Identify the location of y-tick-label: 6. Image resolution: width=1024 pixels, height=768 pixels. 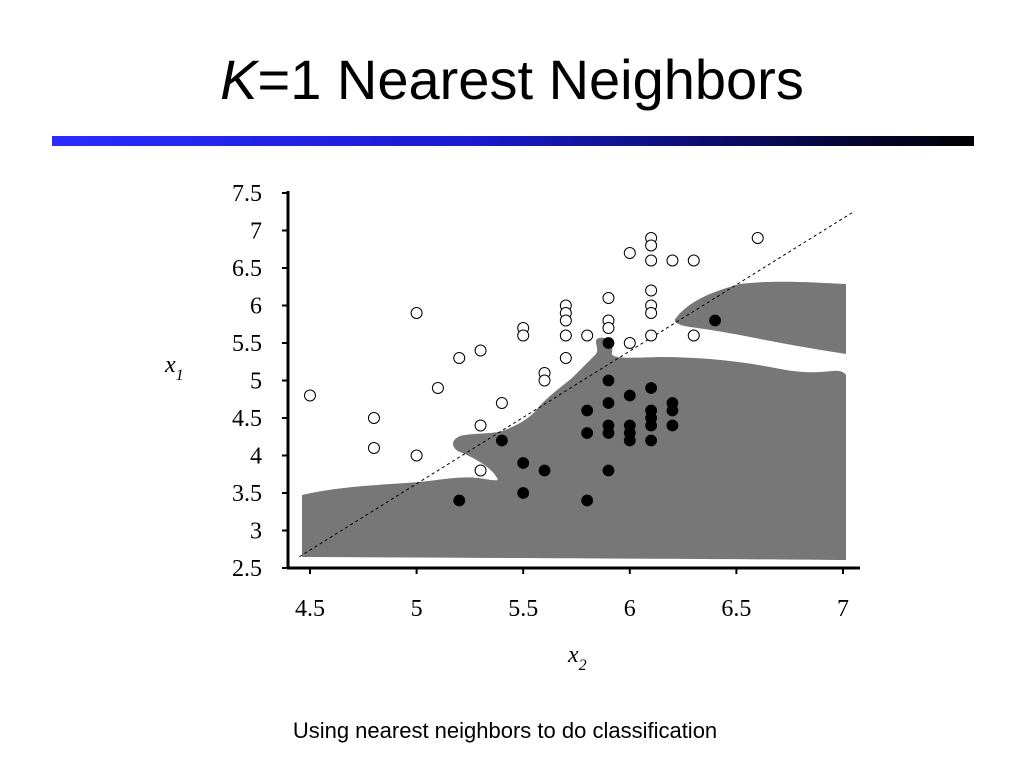
(256, 307).